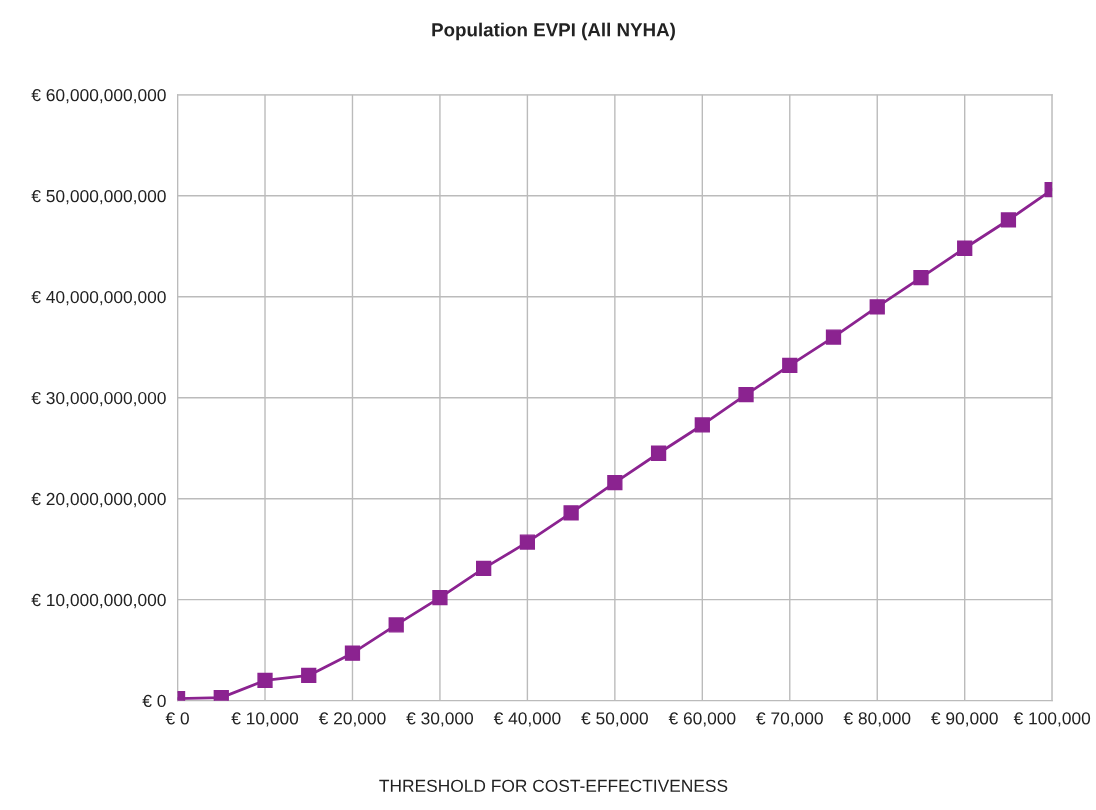 This screenshot has height=810, width=1096. What do you see at coordinates (98, 601) in the screenshot?
I see `y-tick-label: € 10,000,000,000` at bounding box center [98, 601].